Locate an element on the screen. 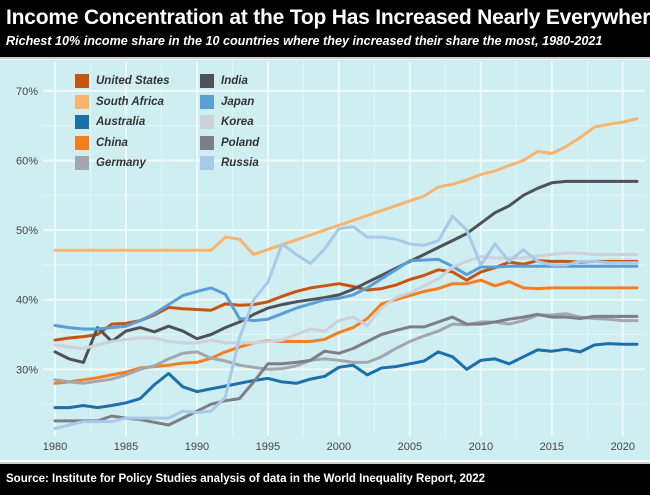  y-axis-ticks: 30% 40% 50% 60% 70% is located at coordinates (27, 231).